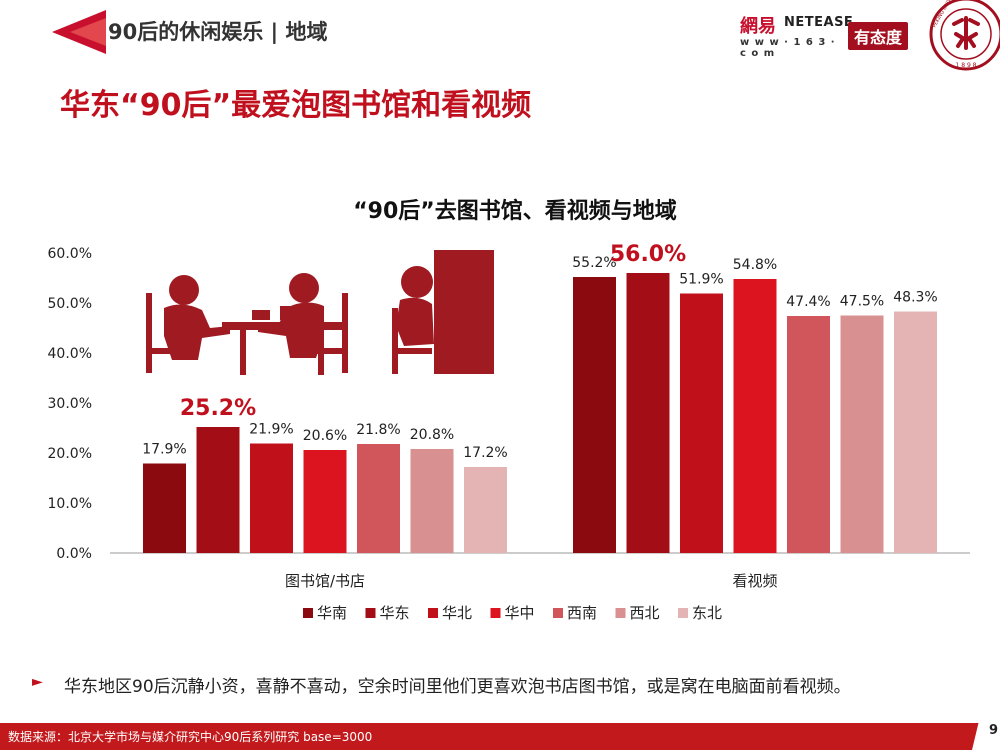  What do you see at coordinates (645, 613) in the screenshot?
I see `legend-label: 西北` at bounding box center [645, 613].